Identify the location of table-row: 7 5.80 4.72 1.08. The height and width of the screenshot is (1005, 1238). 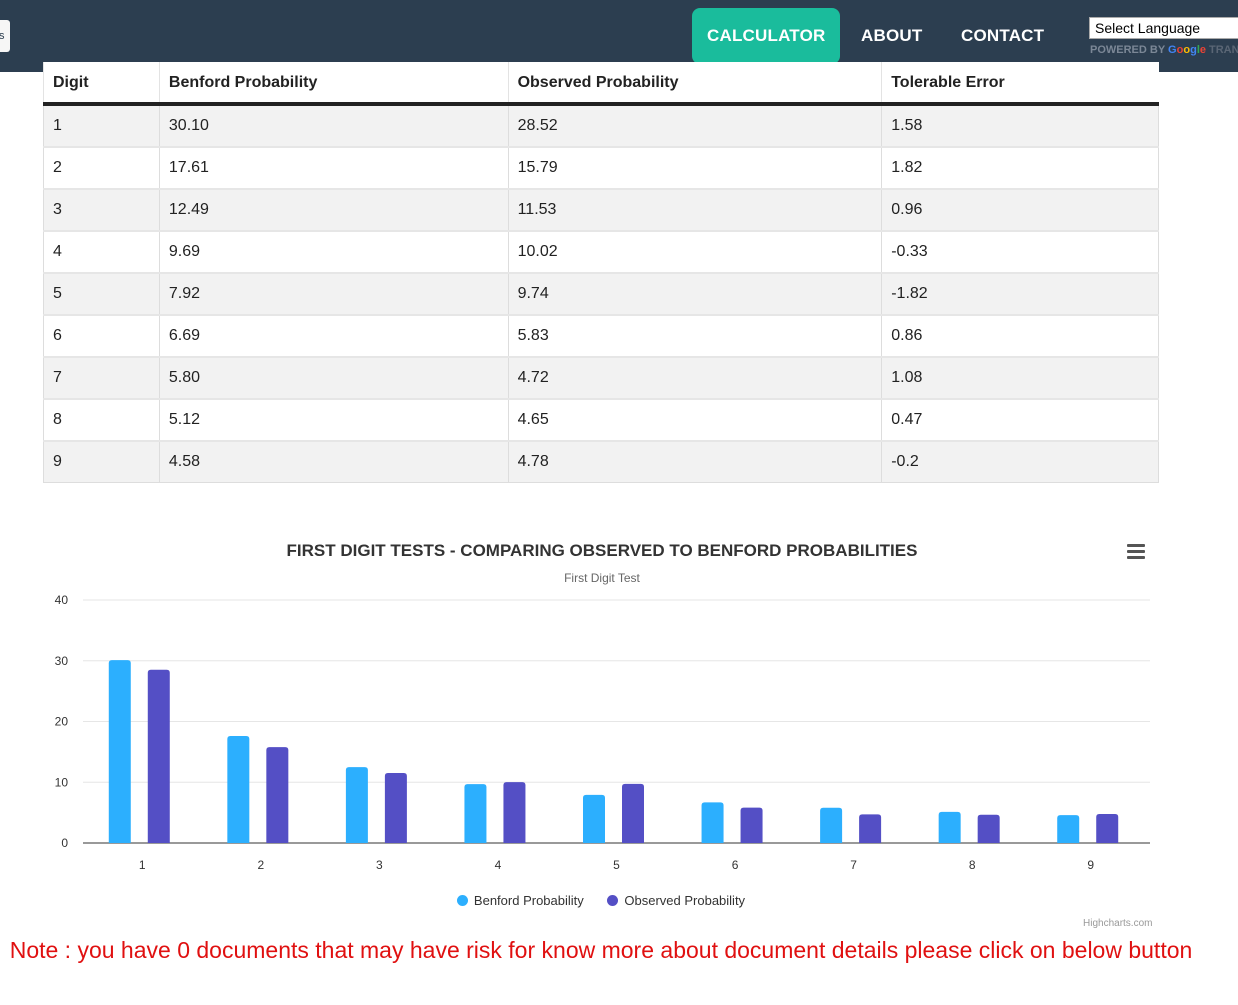
(601, 378).